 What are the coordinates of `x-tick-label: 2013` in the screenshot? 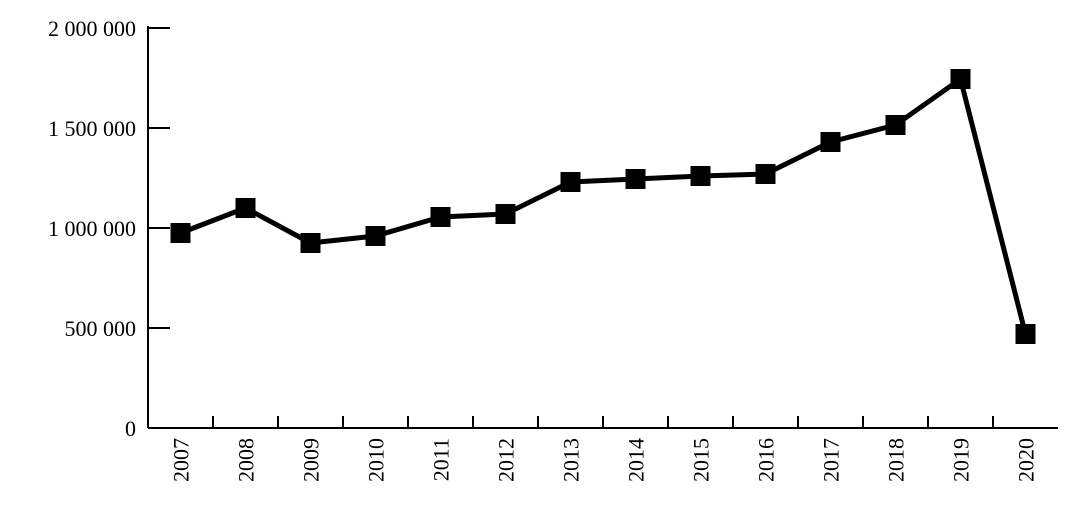 It's located at (571, 460).